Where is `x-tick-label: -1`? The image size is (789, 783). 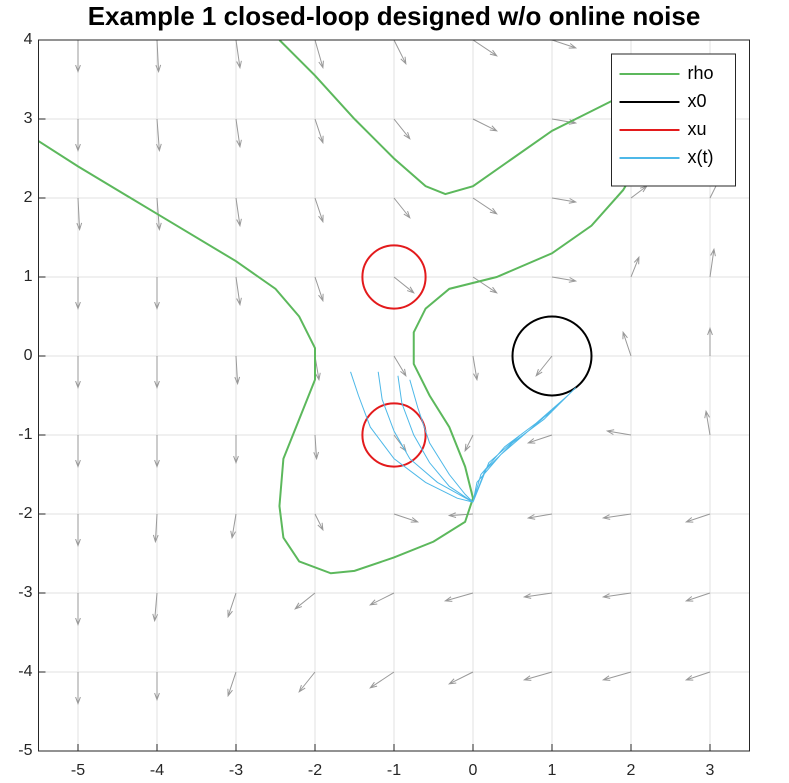 x-tick-label: -1 is located at coordinates (394, 770).